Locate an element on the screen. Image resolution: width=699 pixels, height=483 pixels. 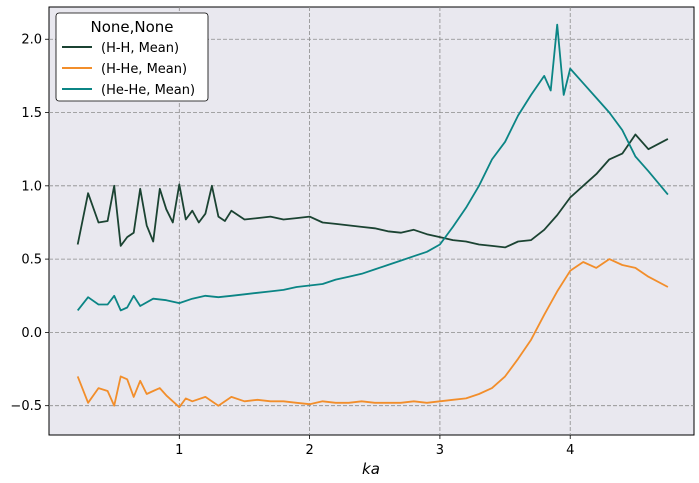
y-tick-label: −0.5 is located at coordinates (26, 406).